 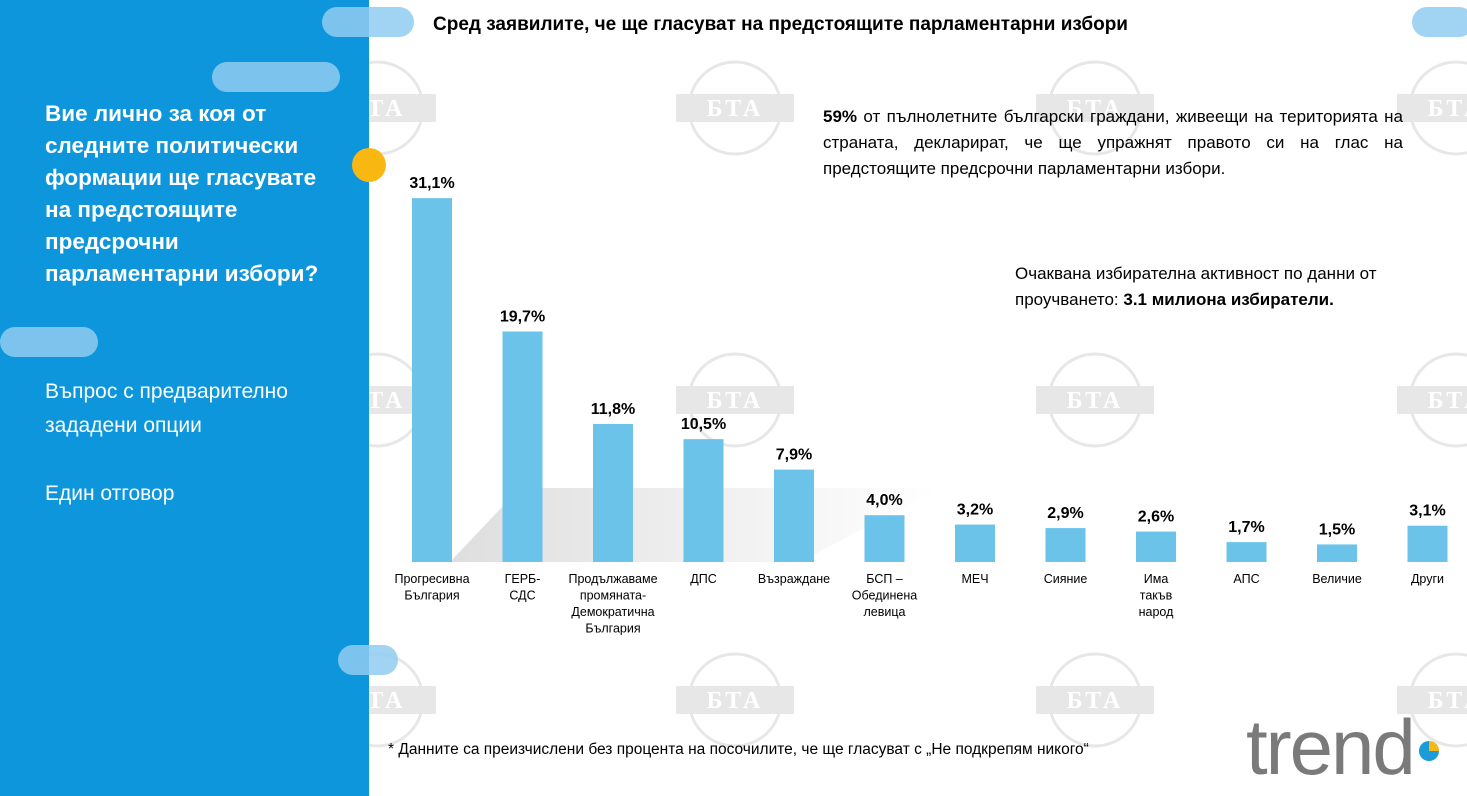 I want to click on category-label-line: ГЕРБ-, so click(x=523, y=579).